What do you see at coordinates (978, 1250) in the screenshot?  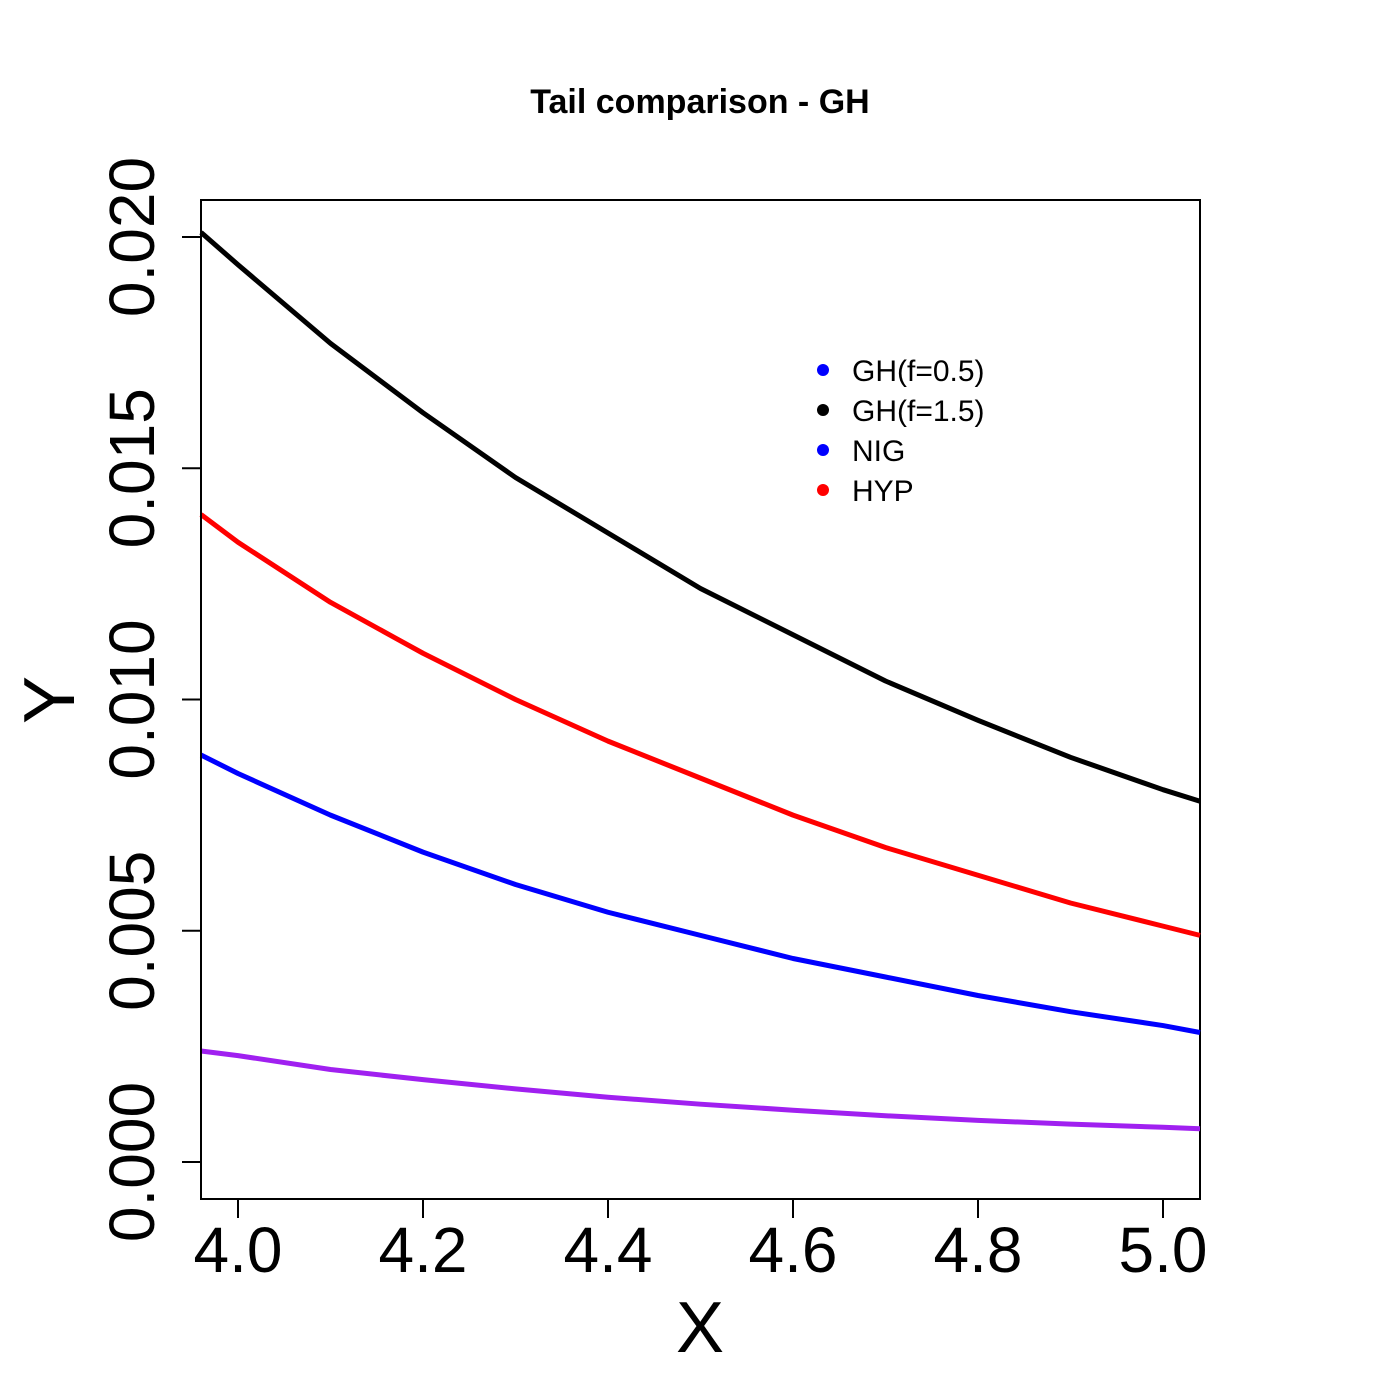 I see `x-tick-label: 4.8` at bounding box center [978, 1250].